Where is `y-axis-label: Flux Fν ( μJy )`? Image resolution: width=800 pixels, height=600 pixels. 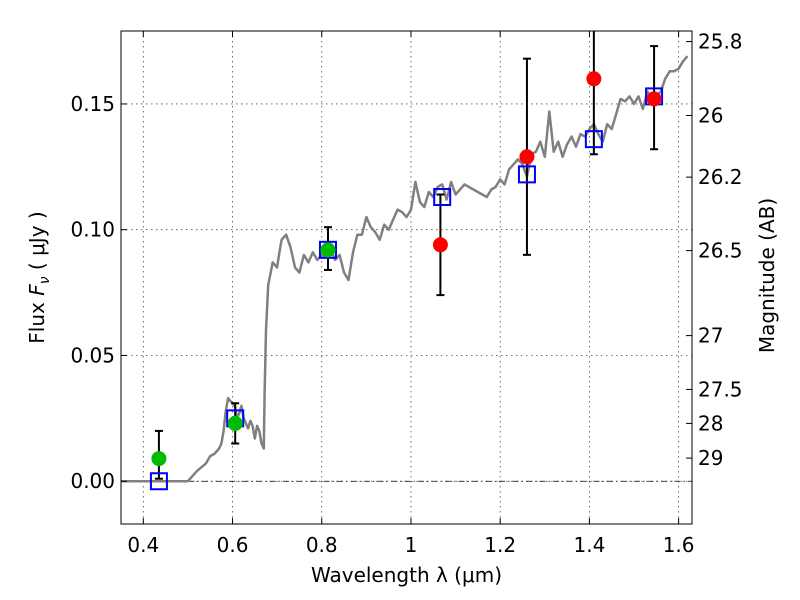
y-axis-label: Flux Fν ( μJy ) is located at coordinates (39, 277).